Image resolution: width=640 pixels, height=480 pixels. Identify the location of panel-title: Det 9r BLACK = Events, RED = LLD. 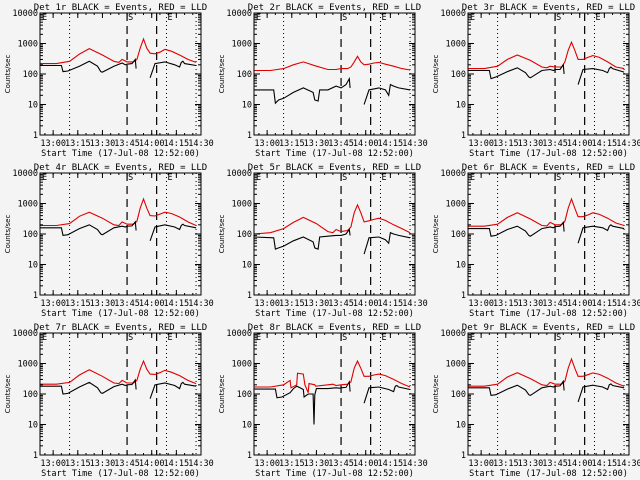
(548, 328).